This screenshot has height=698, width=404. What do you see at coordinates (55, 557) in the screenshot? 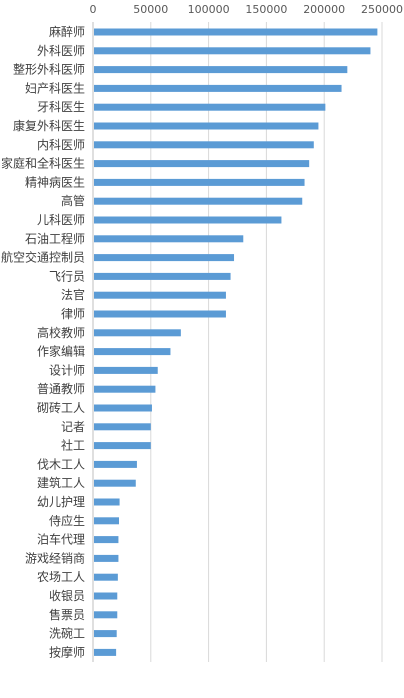
I see `category-label: 游戏经销商` at bounding box center [55, 557].